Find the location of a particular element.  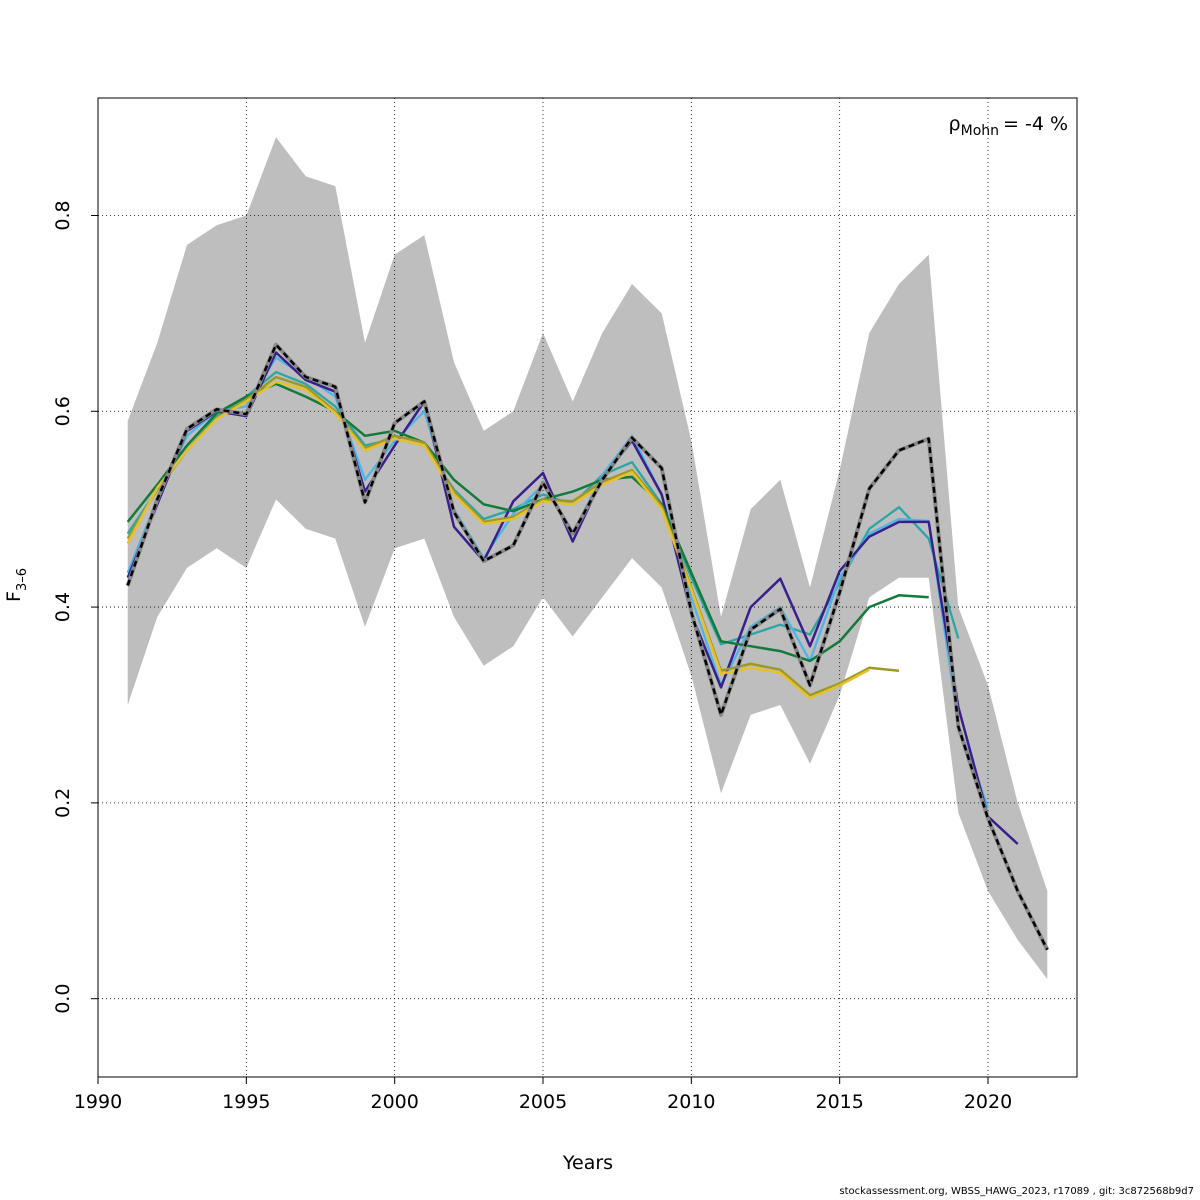

x-tick-label: 2010 is located at coordinates (691, 1102).